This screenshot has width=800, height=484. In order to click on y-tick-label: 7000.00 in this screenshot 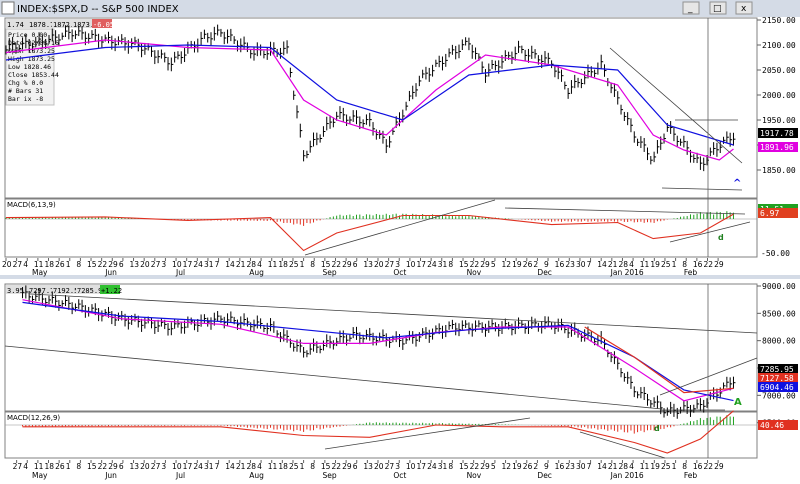, I will do `click(779, 395)`.